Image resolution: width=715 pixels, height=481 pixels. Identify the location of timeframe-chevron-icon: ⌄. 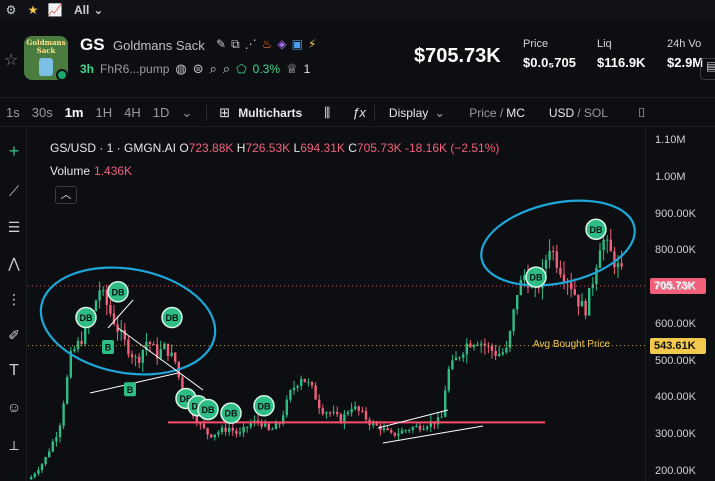
(187, 112).